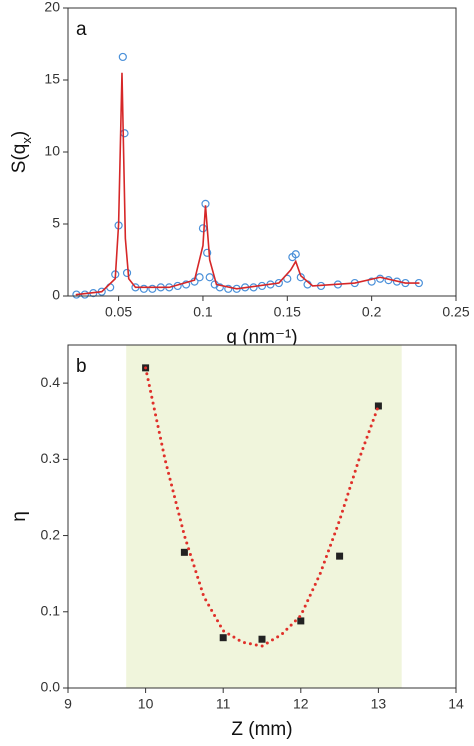 This screenshot has height=746, width=474. Describe the element at coordinates (287, 312) in the screenshot. I see `x-tick-label: 0.15` at that location.